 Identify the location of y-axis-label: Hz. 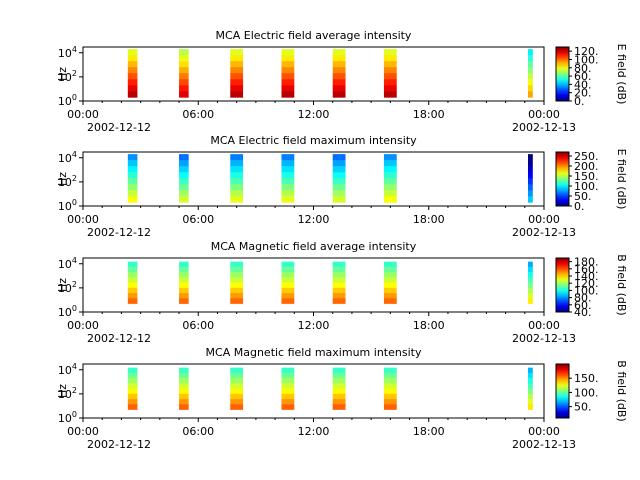
(62, 179).